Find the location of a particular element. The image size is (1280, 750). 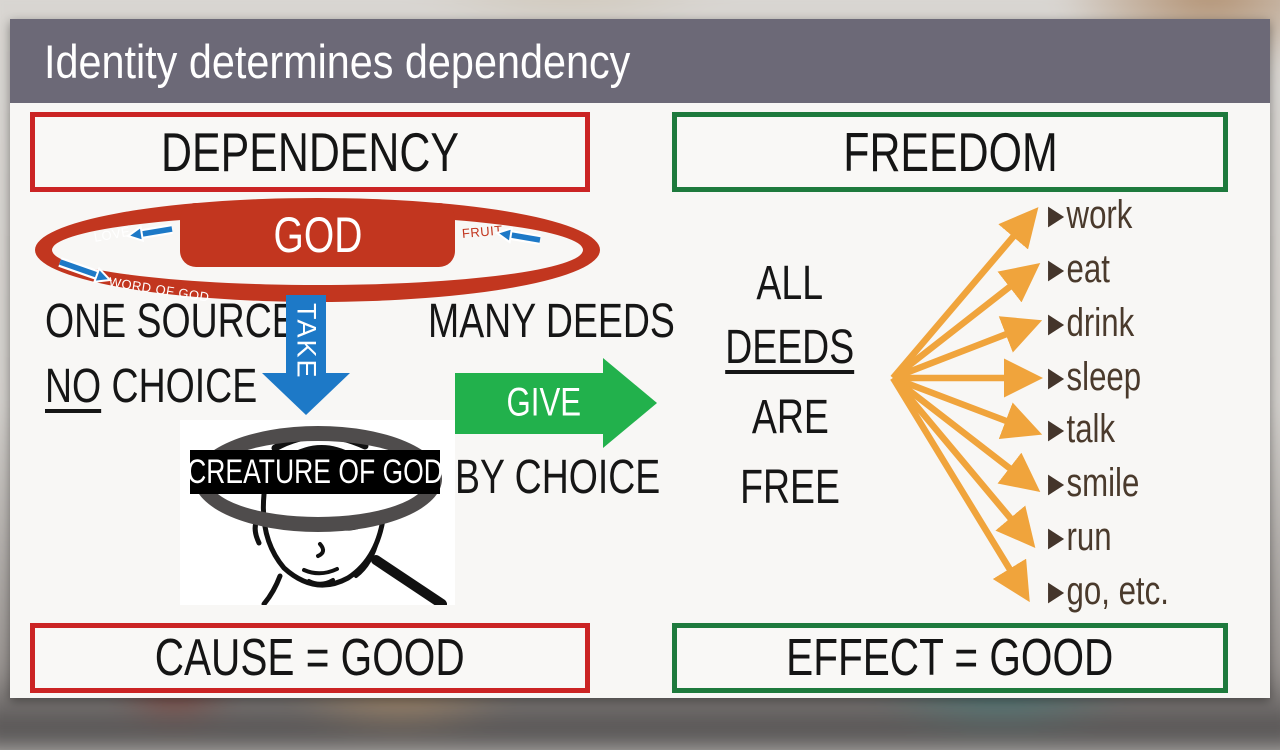

creature-label-box: CREATURE OF GOD is located at coordinates (315, 472).